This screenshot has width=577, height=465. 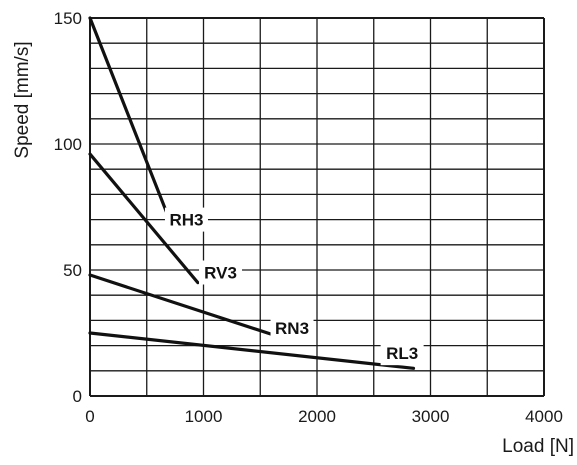 I want to click on series-line-rn3, so click(x=186, y=306).